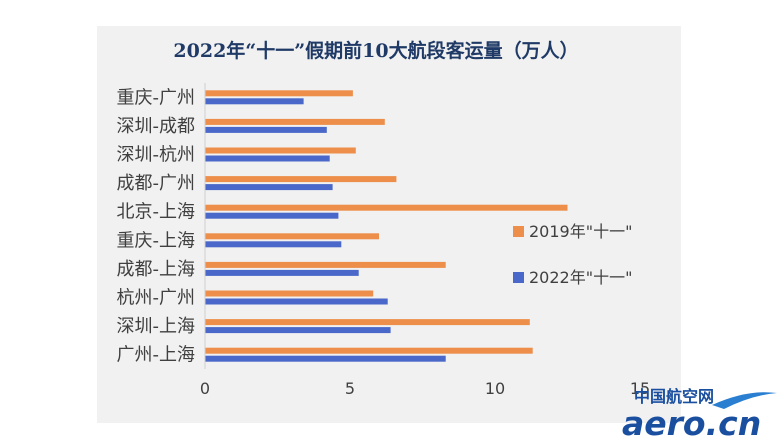  I want to click on x-tick-label: 10, so click(495, 388).